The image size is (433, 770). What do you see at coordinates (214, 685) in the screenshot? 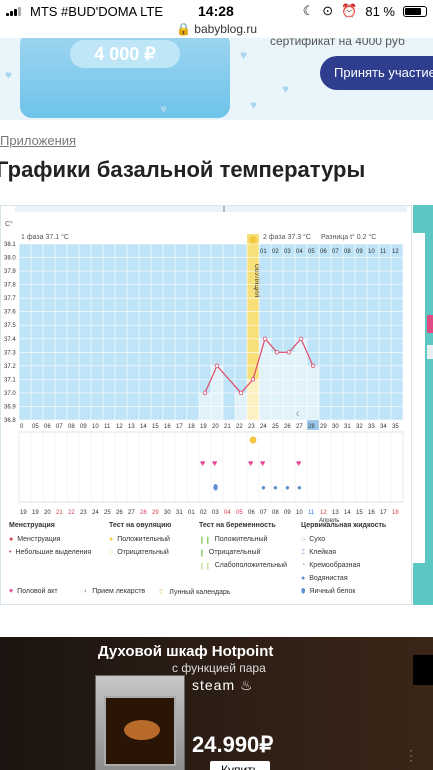
I see `brand-label: steam` at bounding box center [214, 685].